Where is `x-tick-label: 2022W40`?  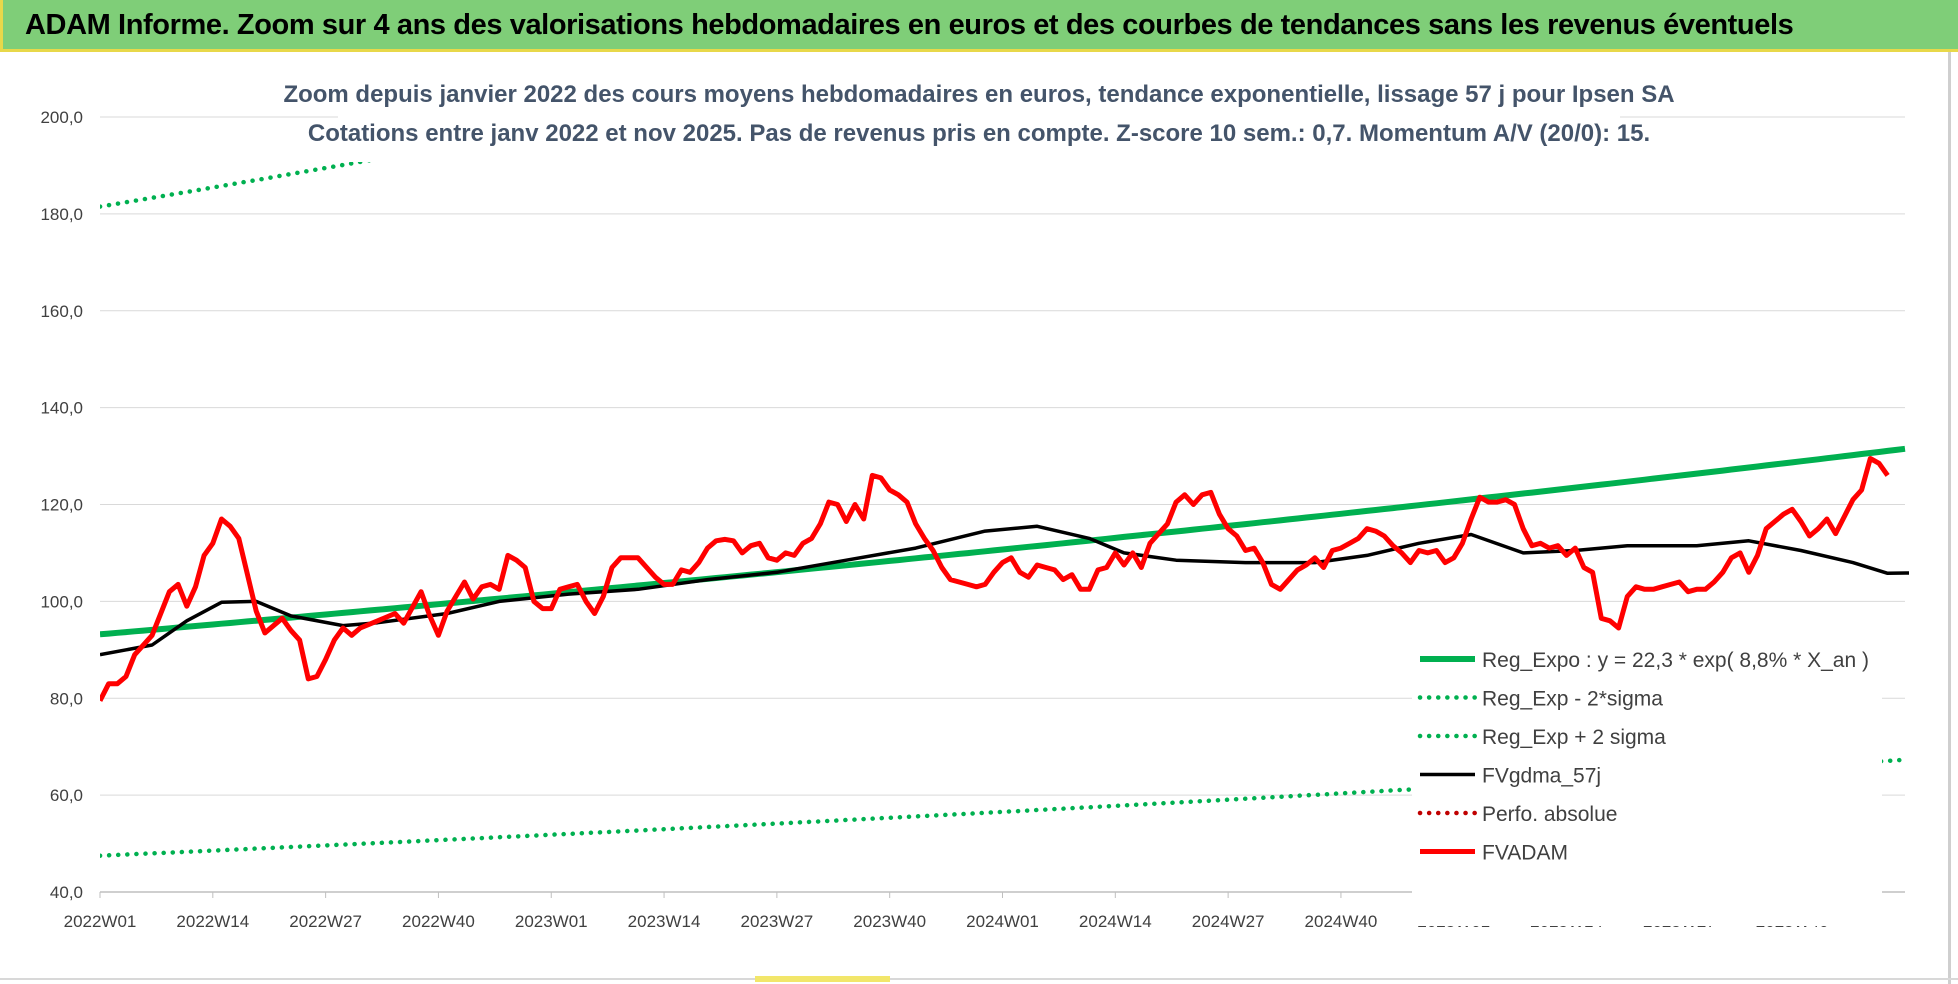 x-tick-label: 2022W40 is located at coordinates (438, 921).